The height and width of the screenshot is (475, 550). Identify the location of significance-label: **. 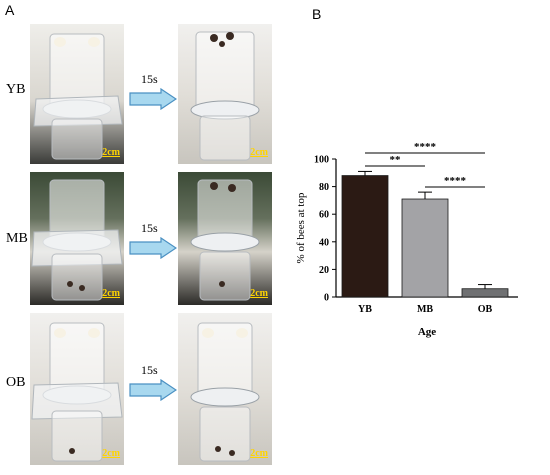
(396, 160).